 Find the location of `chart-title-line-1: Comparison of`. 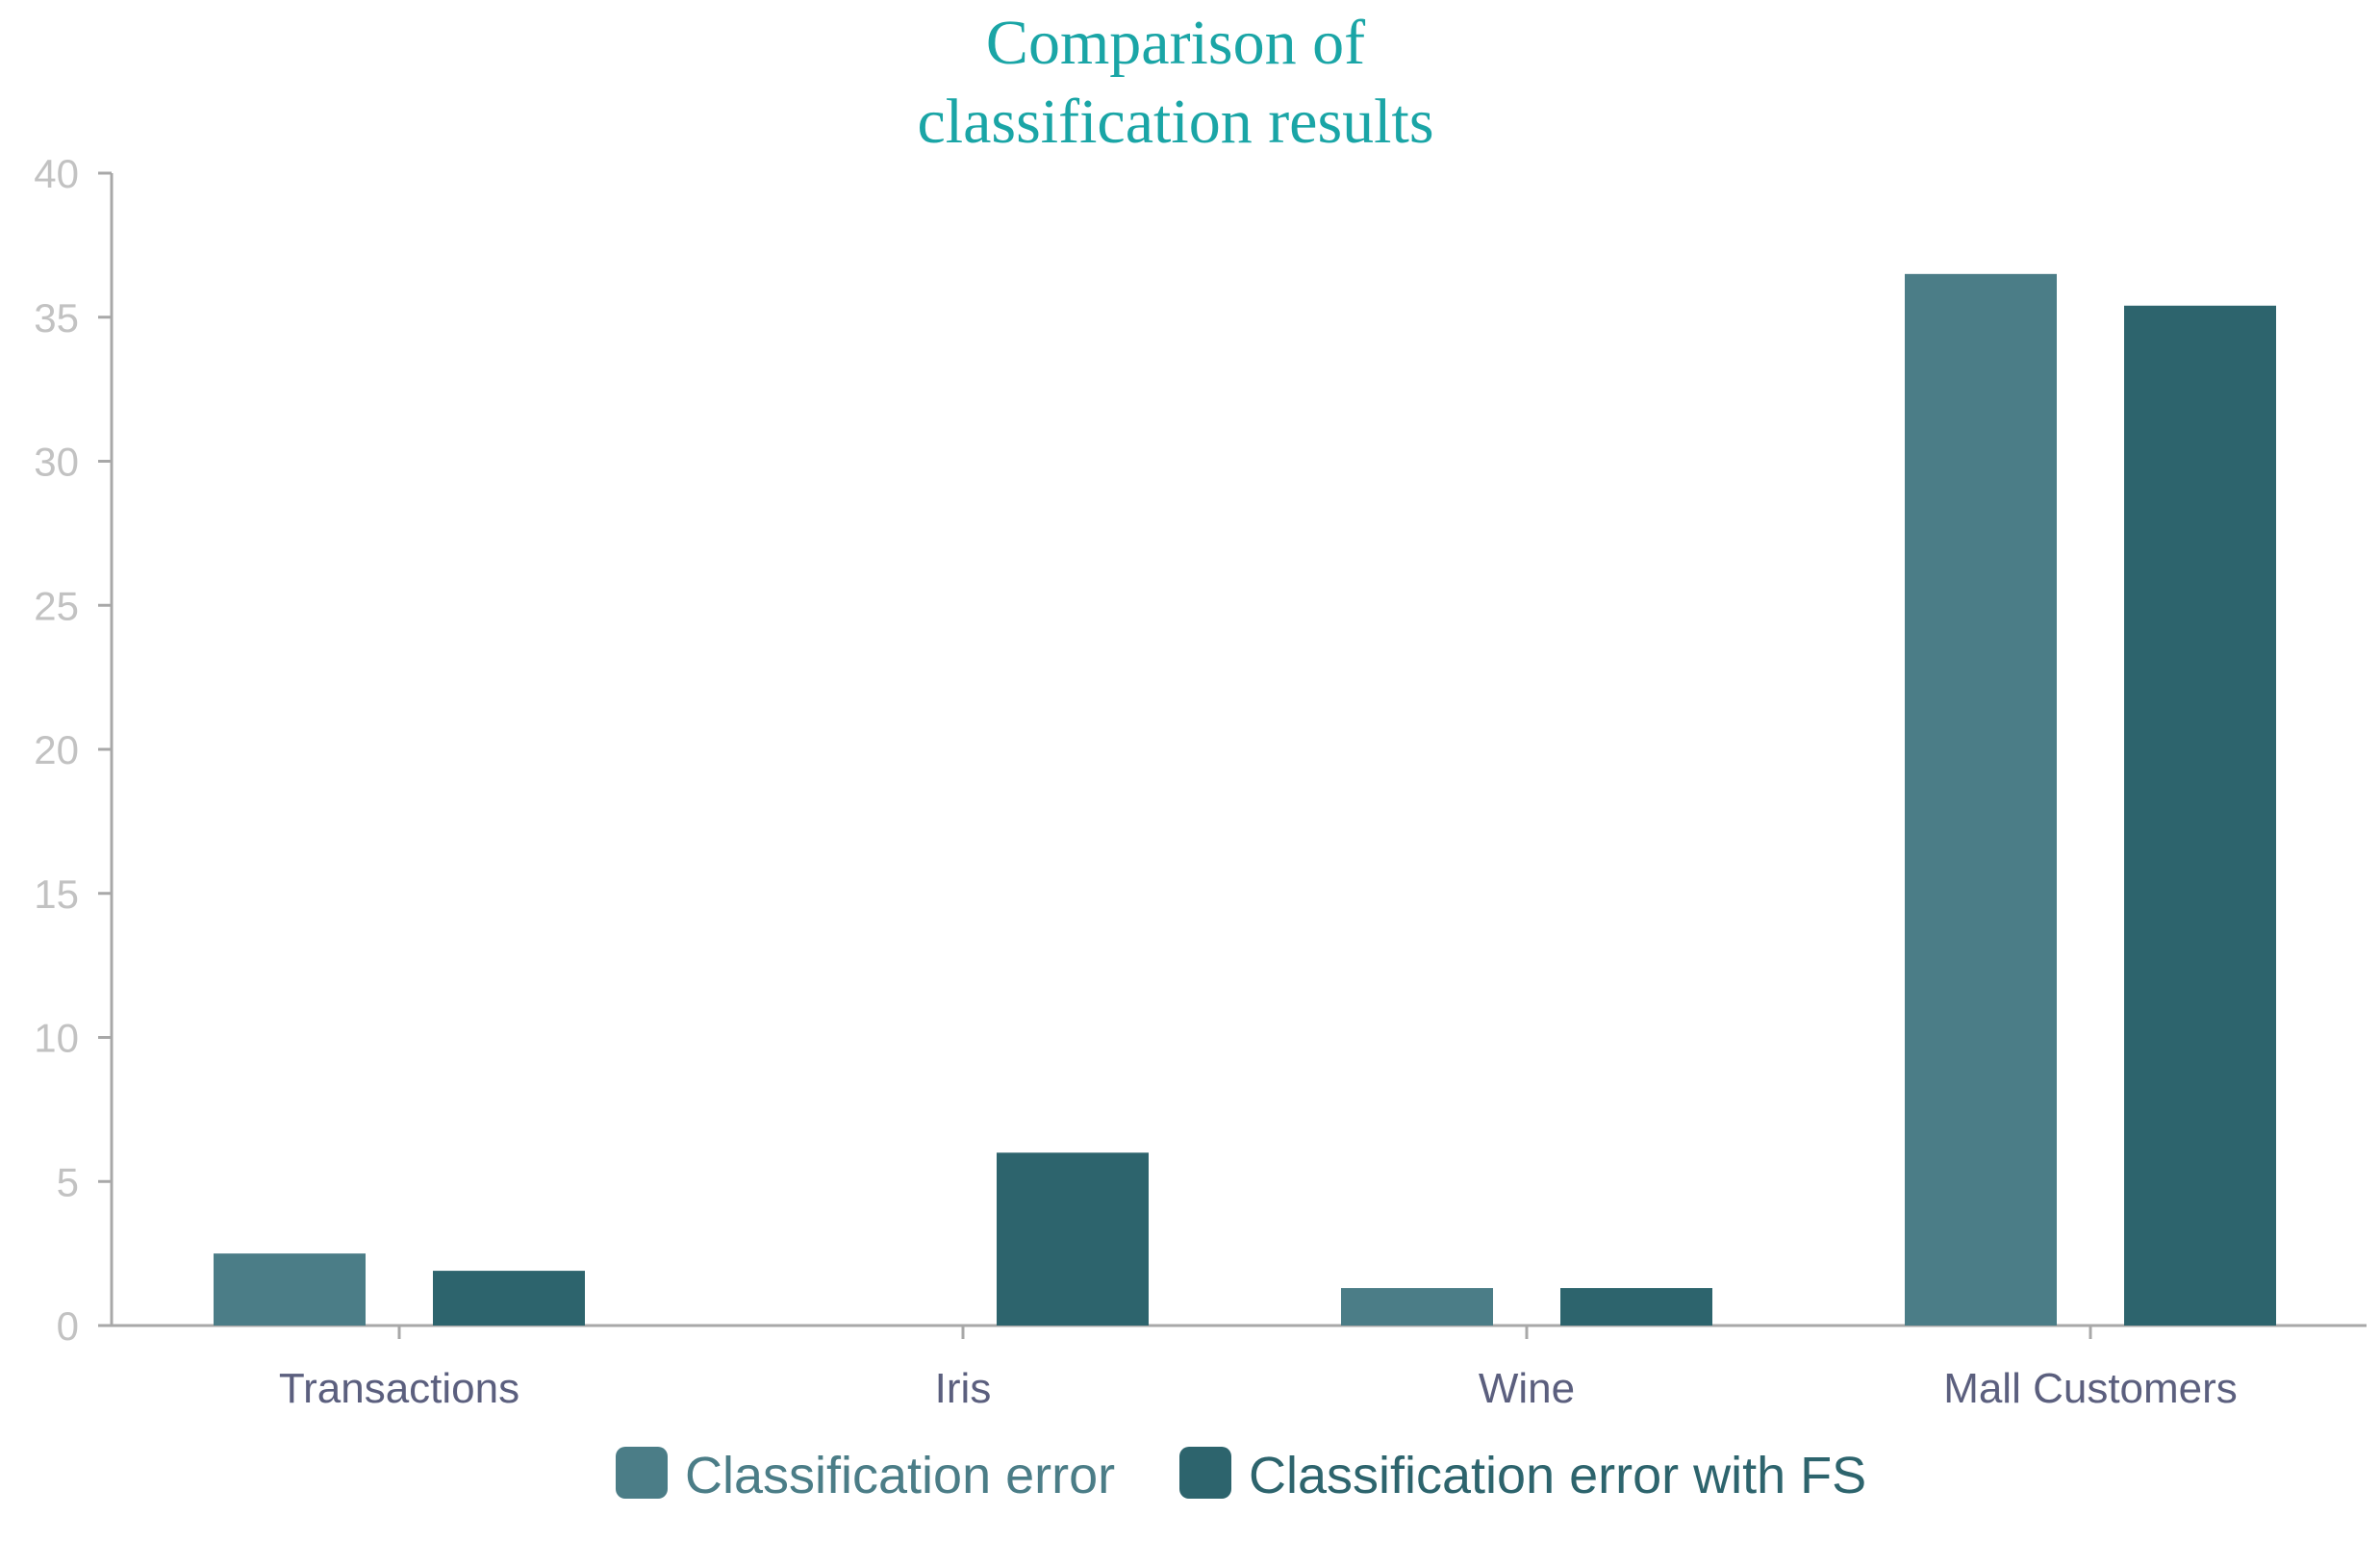

chart-title-line-1: Comparison of is located at coordinates (1175, 43).